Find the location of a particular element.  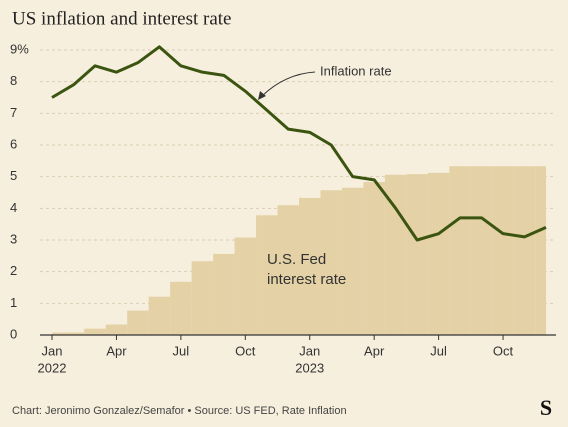

y-tick-label: 0 is located at coordinates (13, 333).